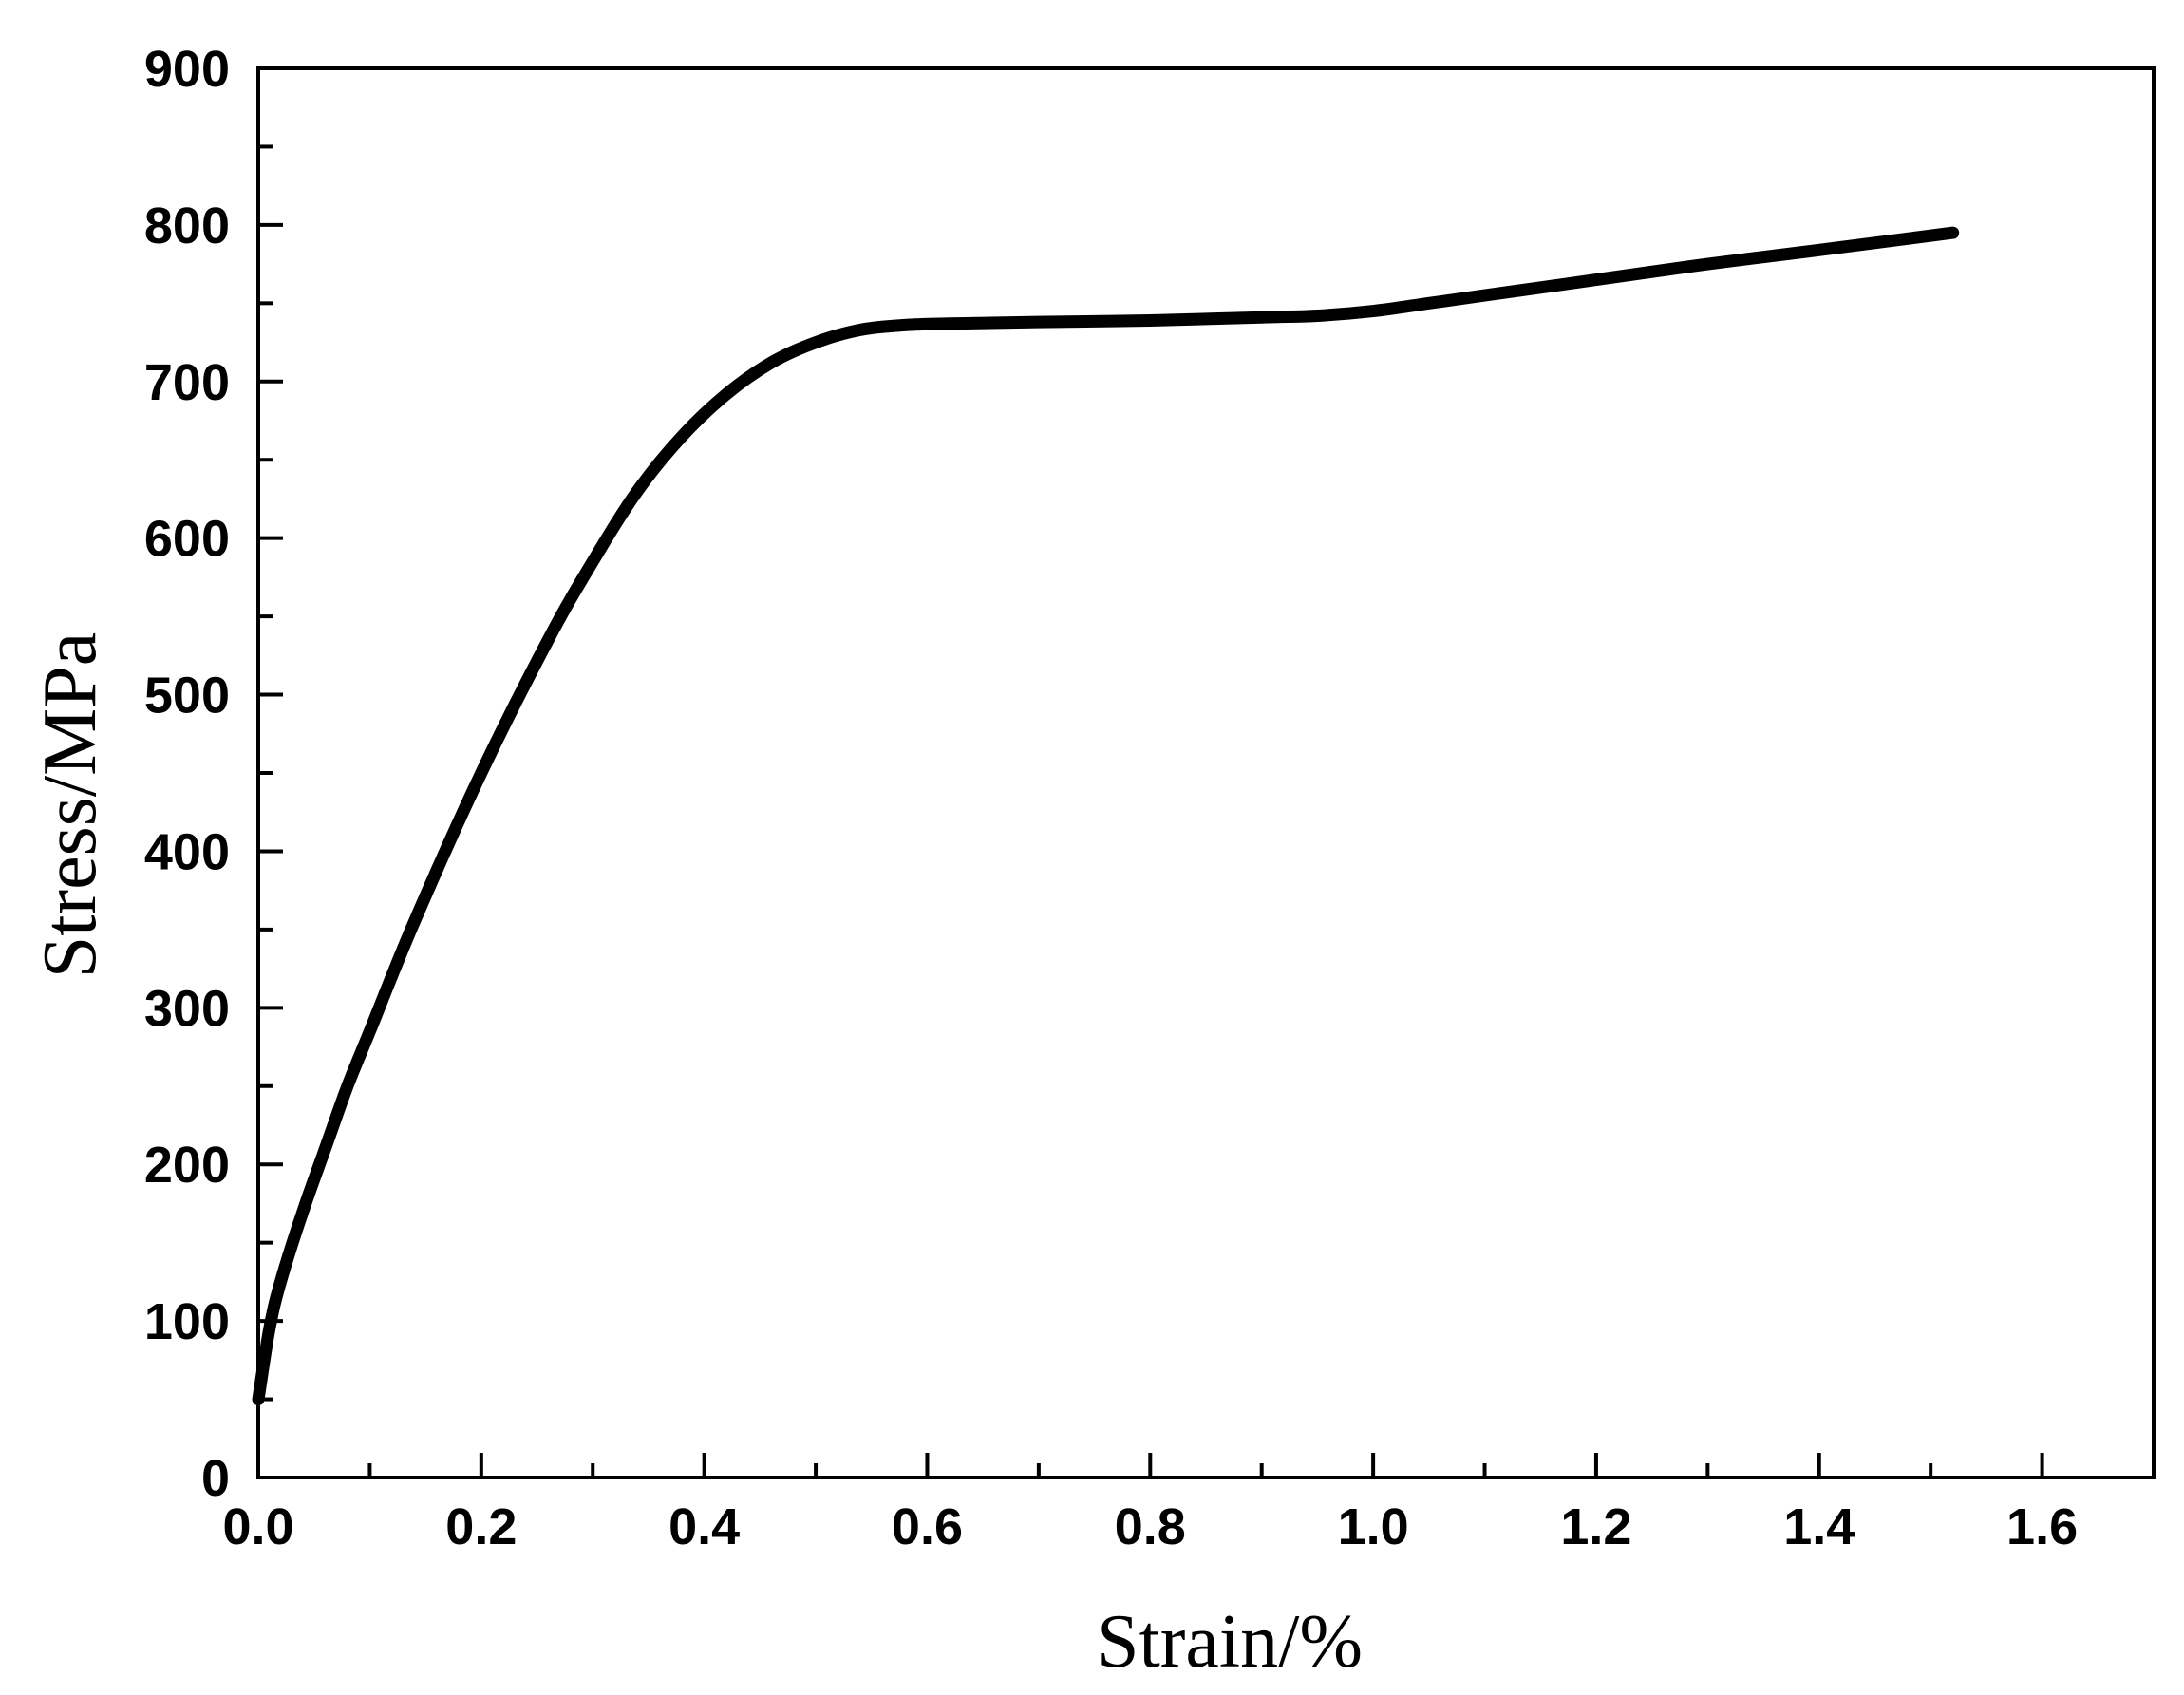 The image size is (2184, 1695). I want to click on y-tick-label: 700, so click(187, 382).